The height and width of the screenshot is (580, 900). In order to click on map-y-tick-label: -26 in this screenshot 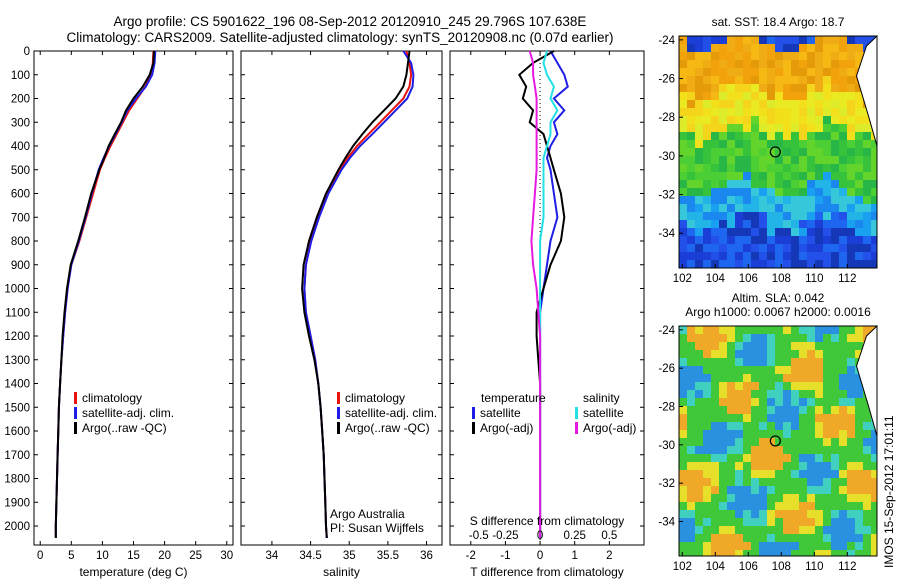, I will do `click(666, 80)`.